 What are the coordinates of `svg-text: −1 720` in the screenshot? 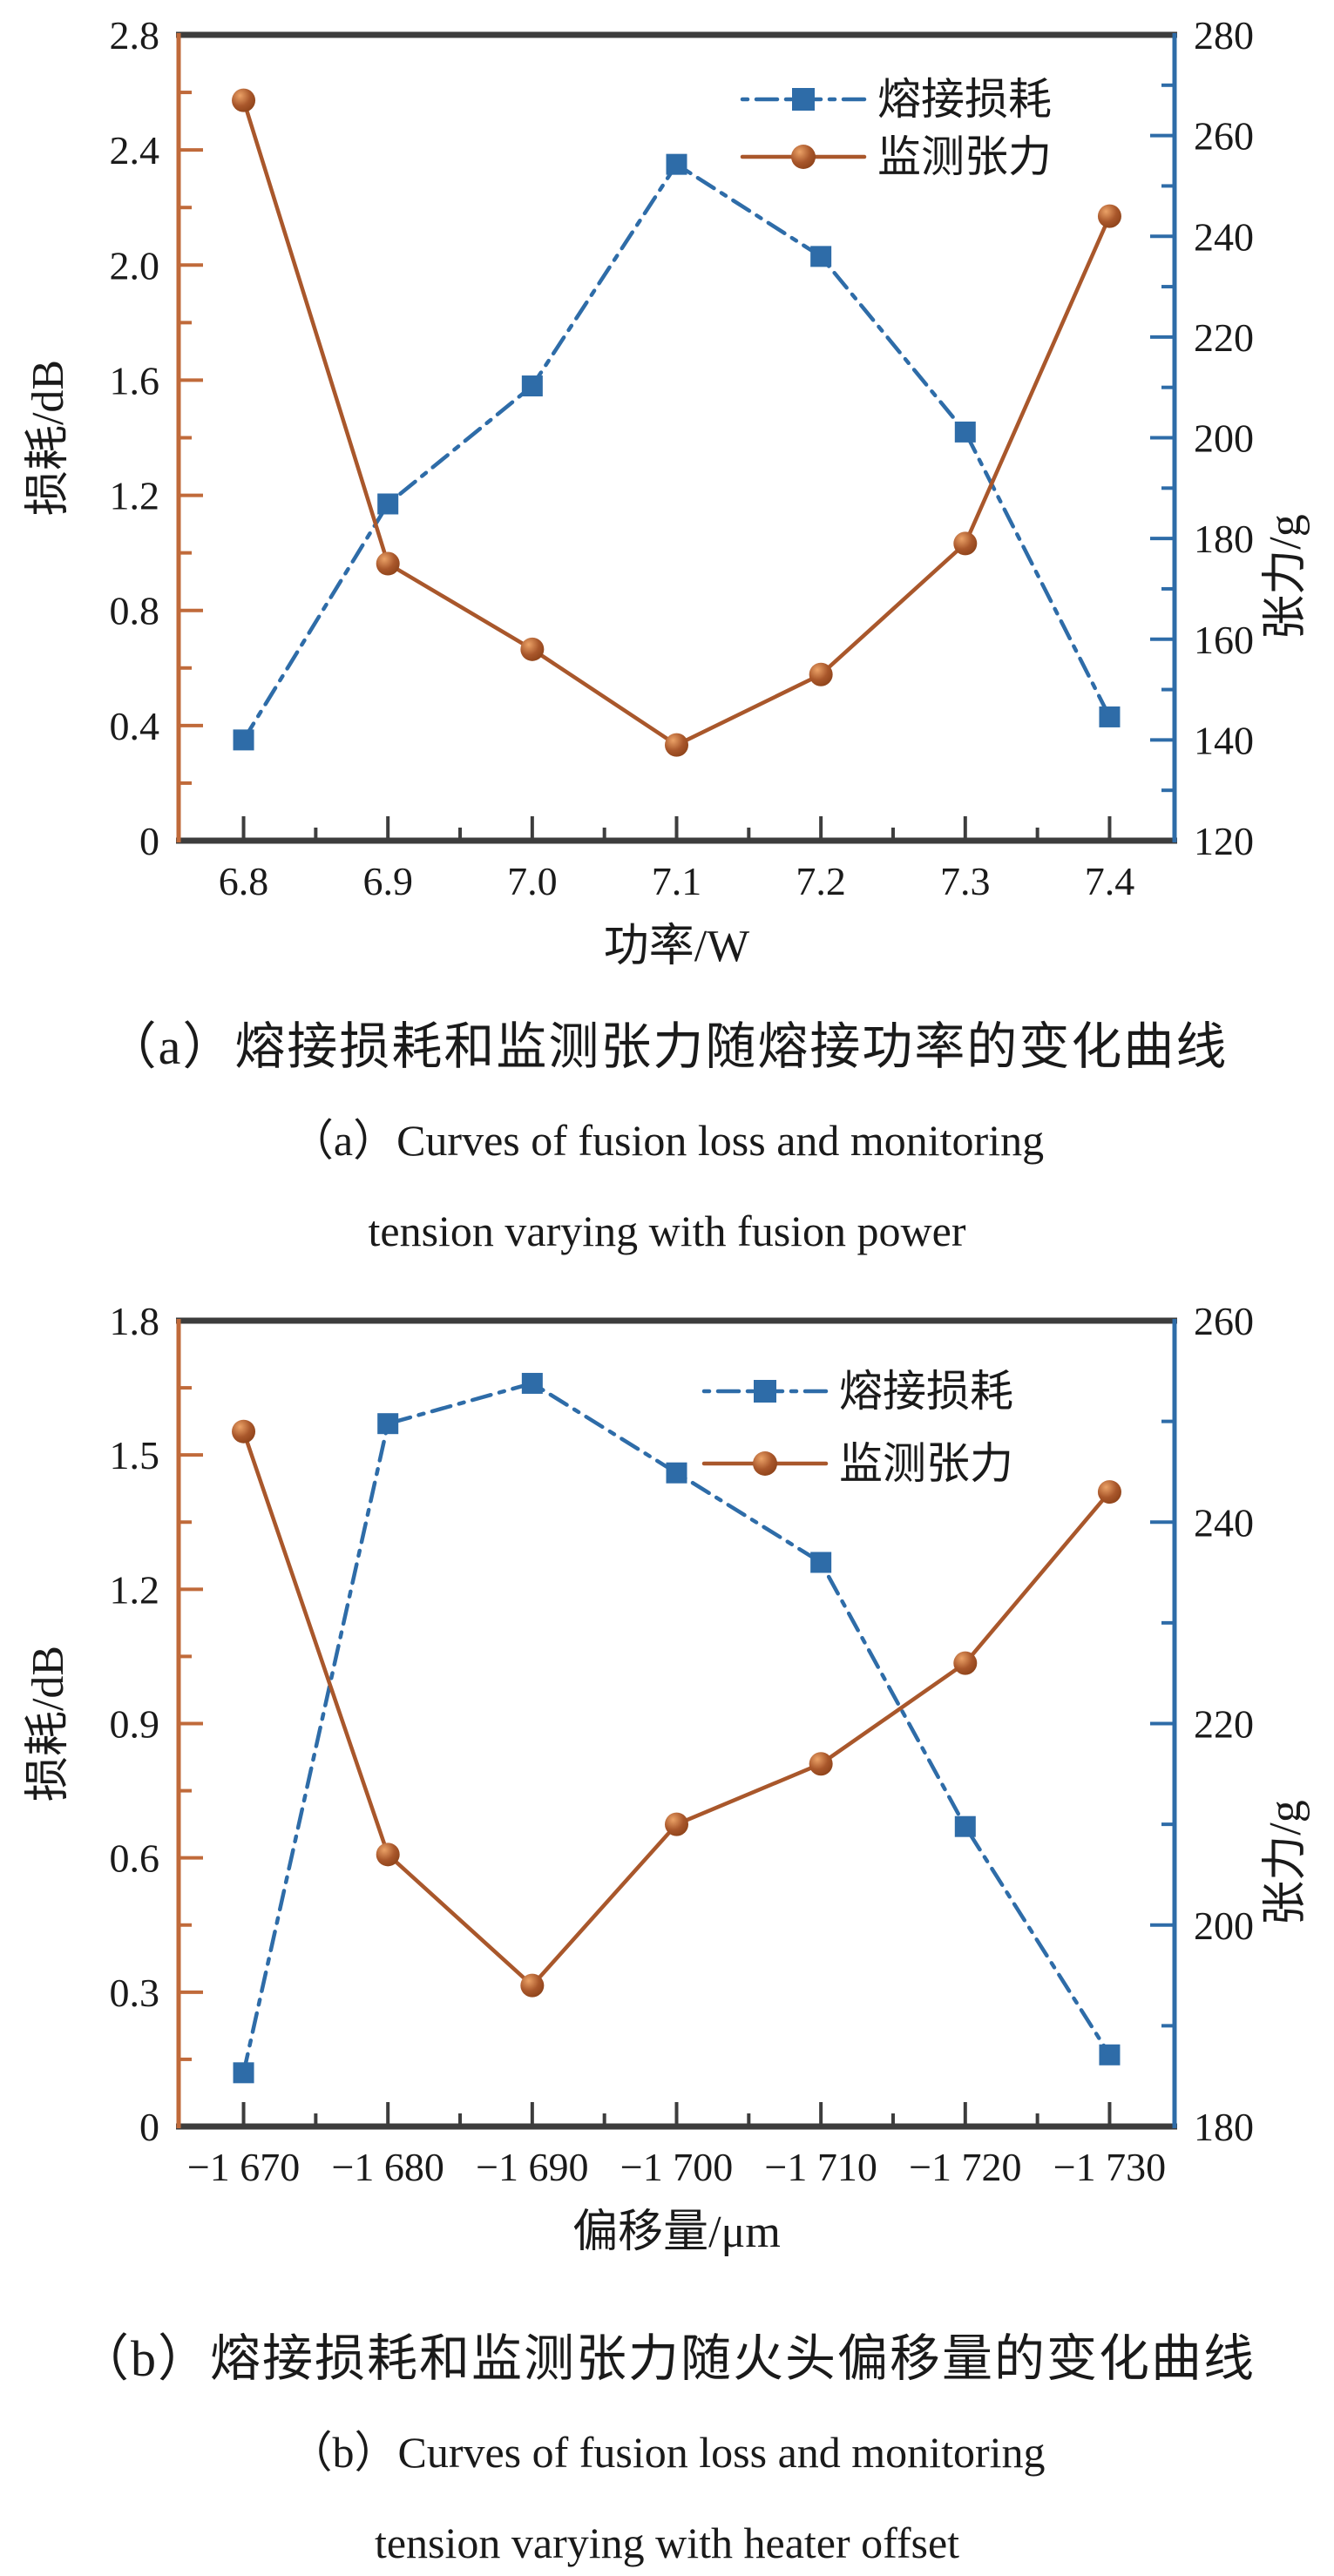 It's located at (965, 2167).